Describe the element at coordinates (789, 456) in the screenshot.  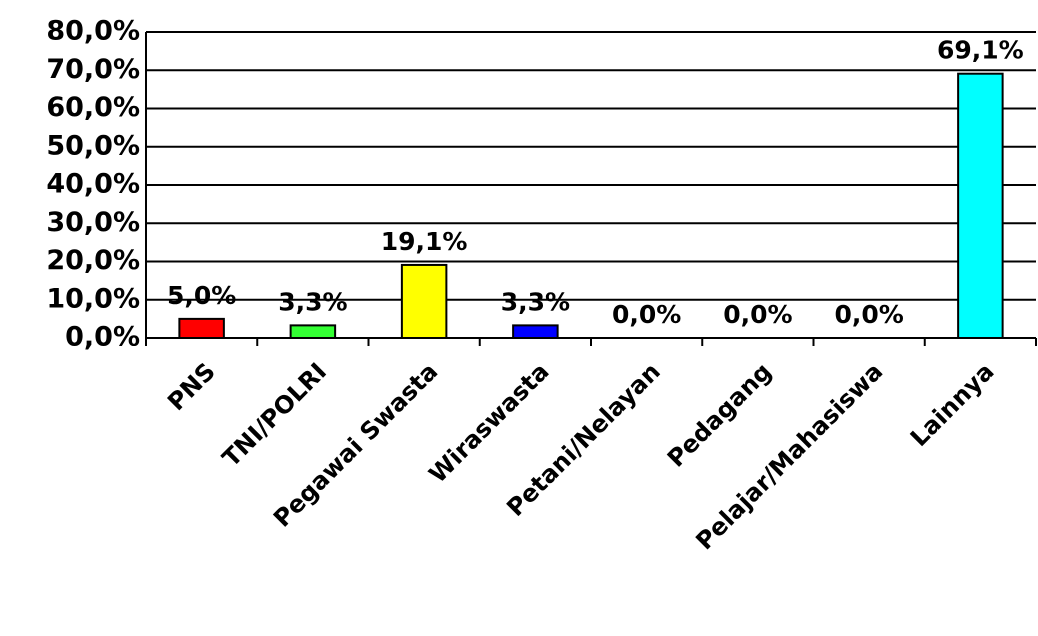
I see `x-tick-label: Pelajar/Mahasiswa` at that location.